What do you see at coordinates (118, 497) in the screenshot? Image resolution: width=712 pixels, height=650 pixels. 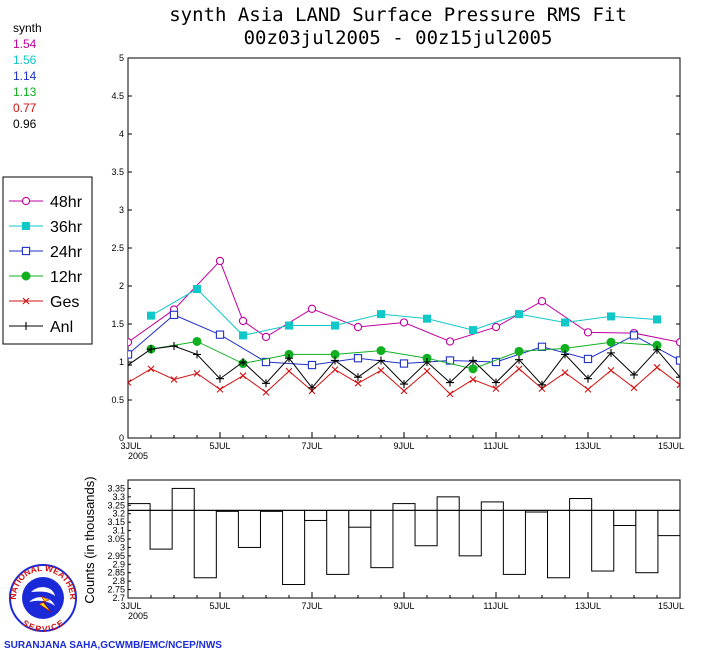 I see `y-tick-label: 3.3` at bounding box center [118, 497].